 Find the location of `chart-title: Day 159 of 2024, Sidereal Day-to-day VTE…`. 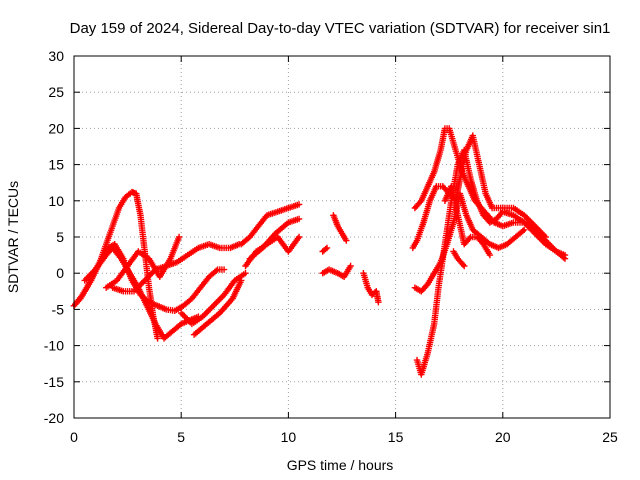

chart-title: Day 159 of 2024, Sidereal Day-to-day VTE… is located at coordinates (340, 28).